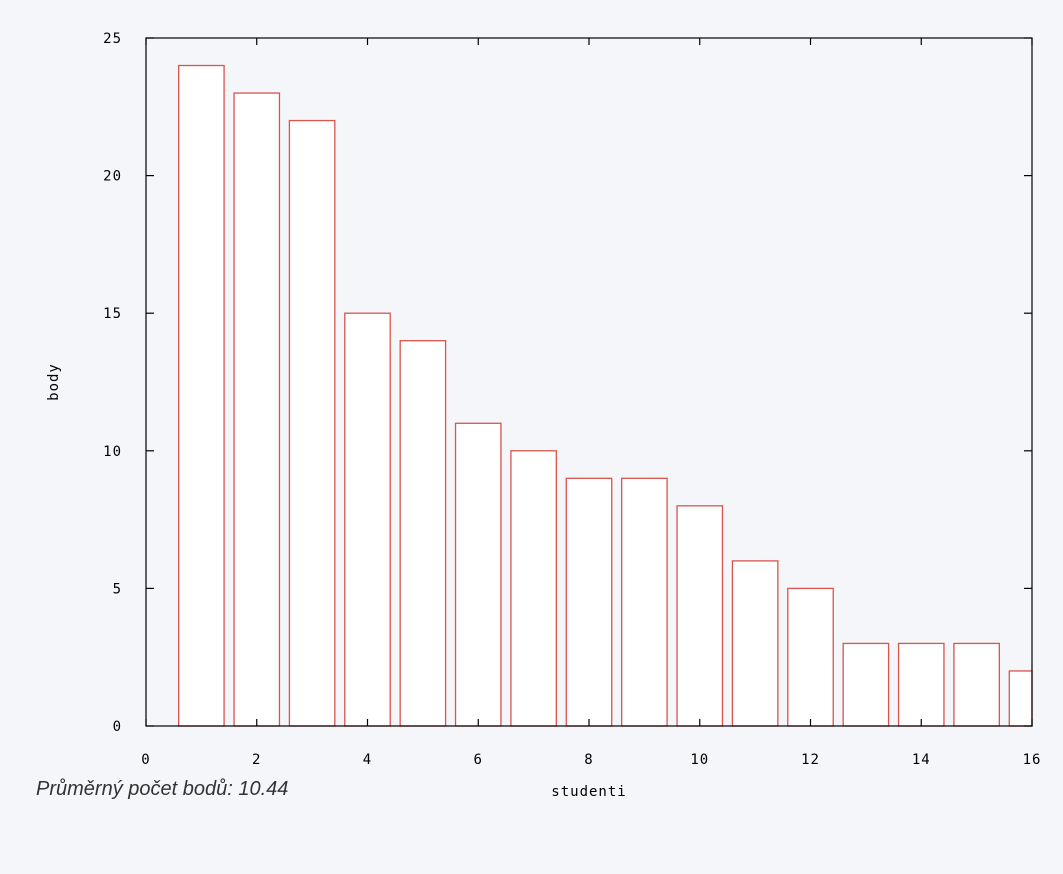 This screenshot has height=874, width=1063. I want to click on y-tick-label: 10, so click(112, 452).